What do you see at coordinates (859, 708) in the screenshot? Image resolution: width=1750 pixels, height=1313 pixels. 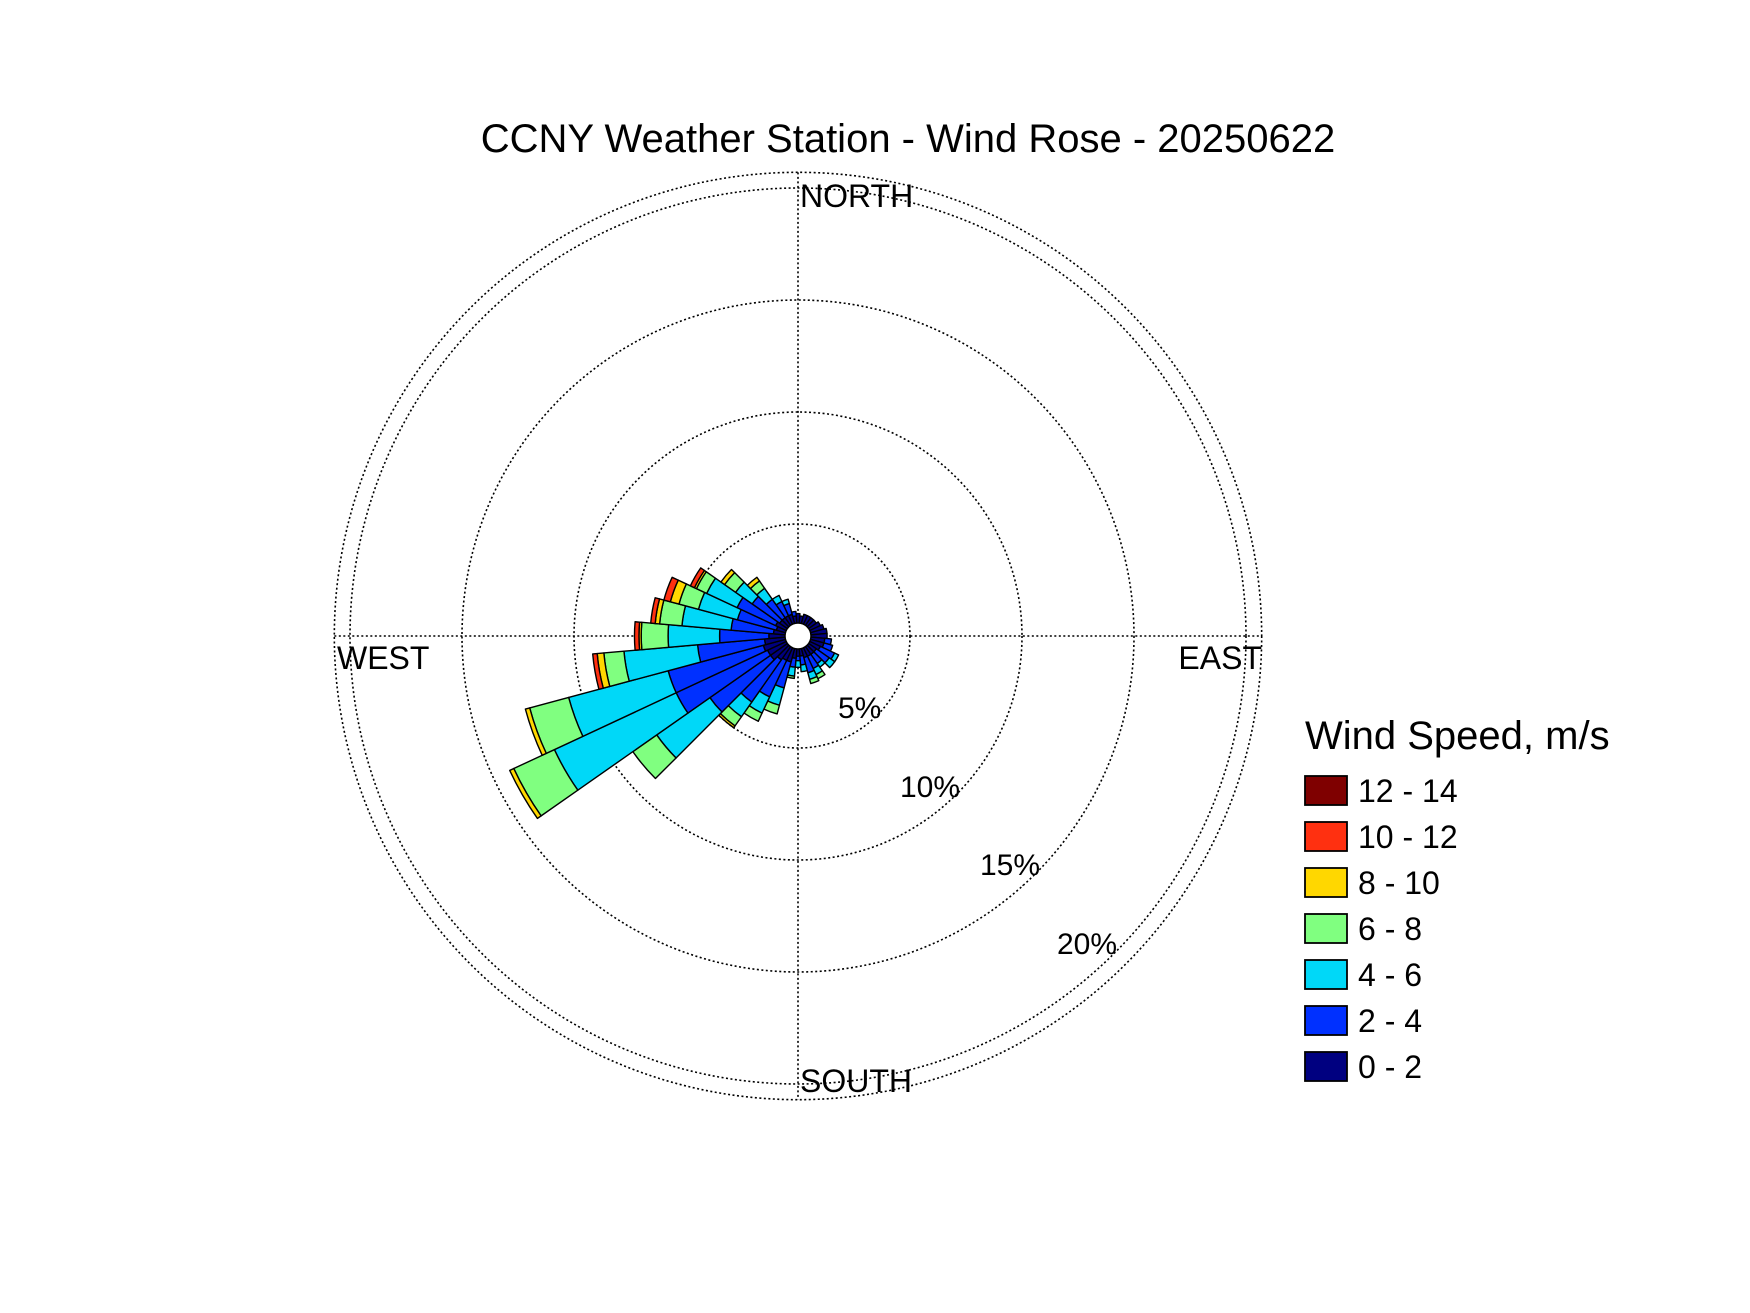 I see `ring-label-5: 5%` at bounding box center [859, 708].